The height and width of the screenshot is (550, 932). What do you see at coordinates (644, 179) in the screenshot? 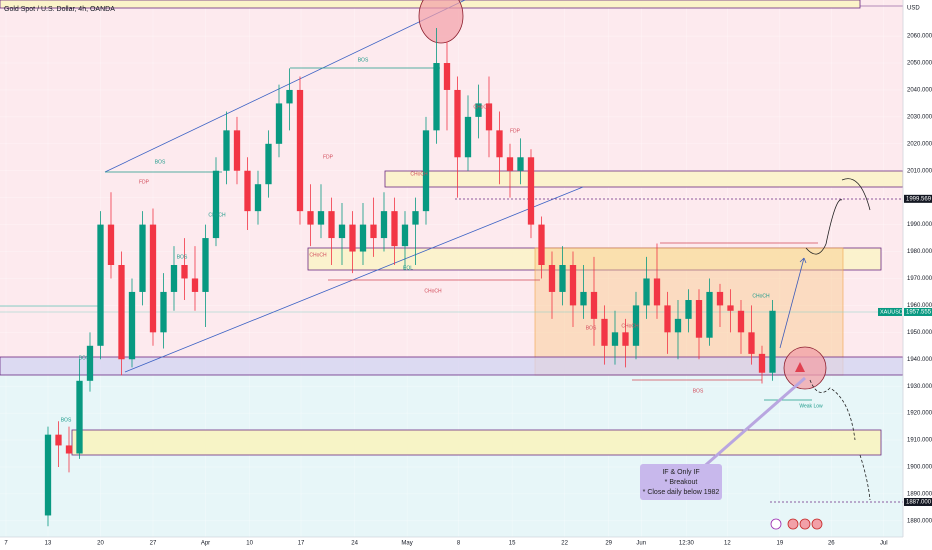
I see `supply-zone` at bounding box center [644, 179].